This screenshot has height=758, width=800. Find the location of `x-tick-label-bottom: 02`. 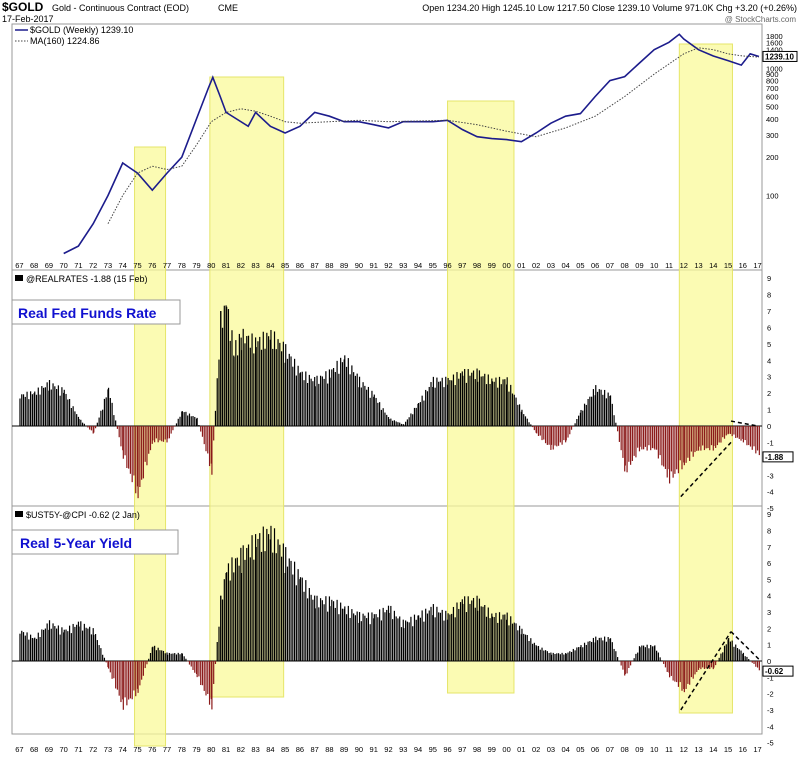

x-tick-label-bottom: 02 is located at coordinates (536, 749).